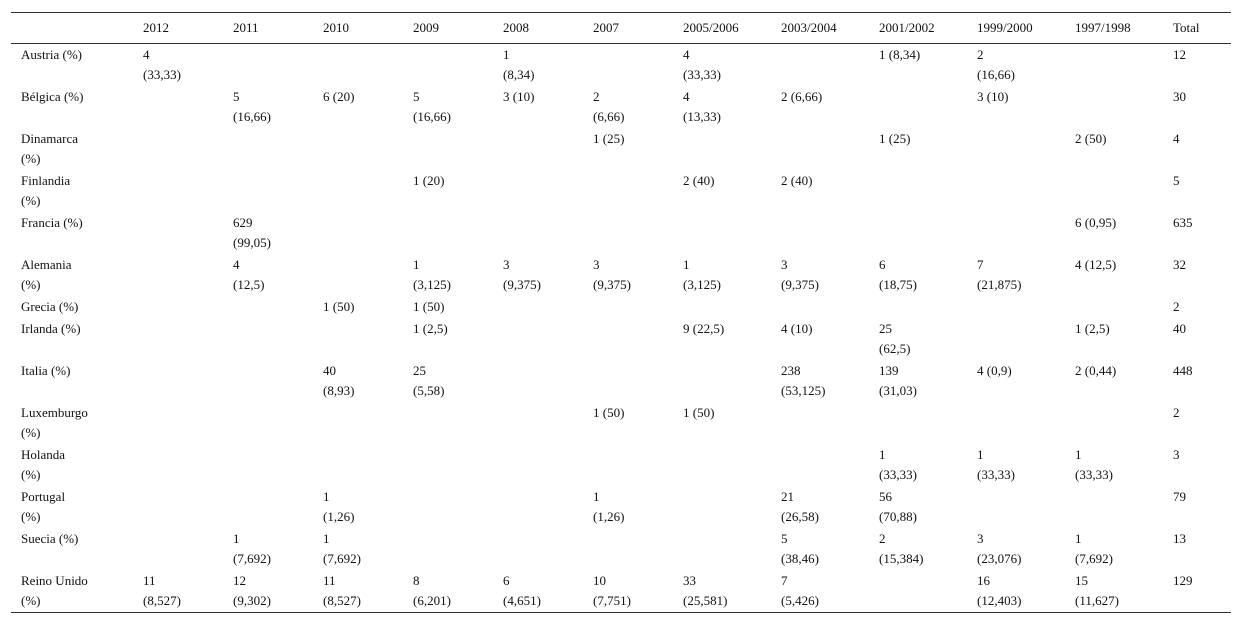  What do you see at coordinates (699, 180) in the screenshot?
I see `table-cell: 2 (40)` at bounding box center [699, 180].